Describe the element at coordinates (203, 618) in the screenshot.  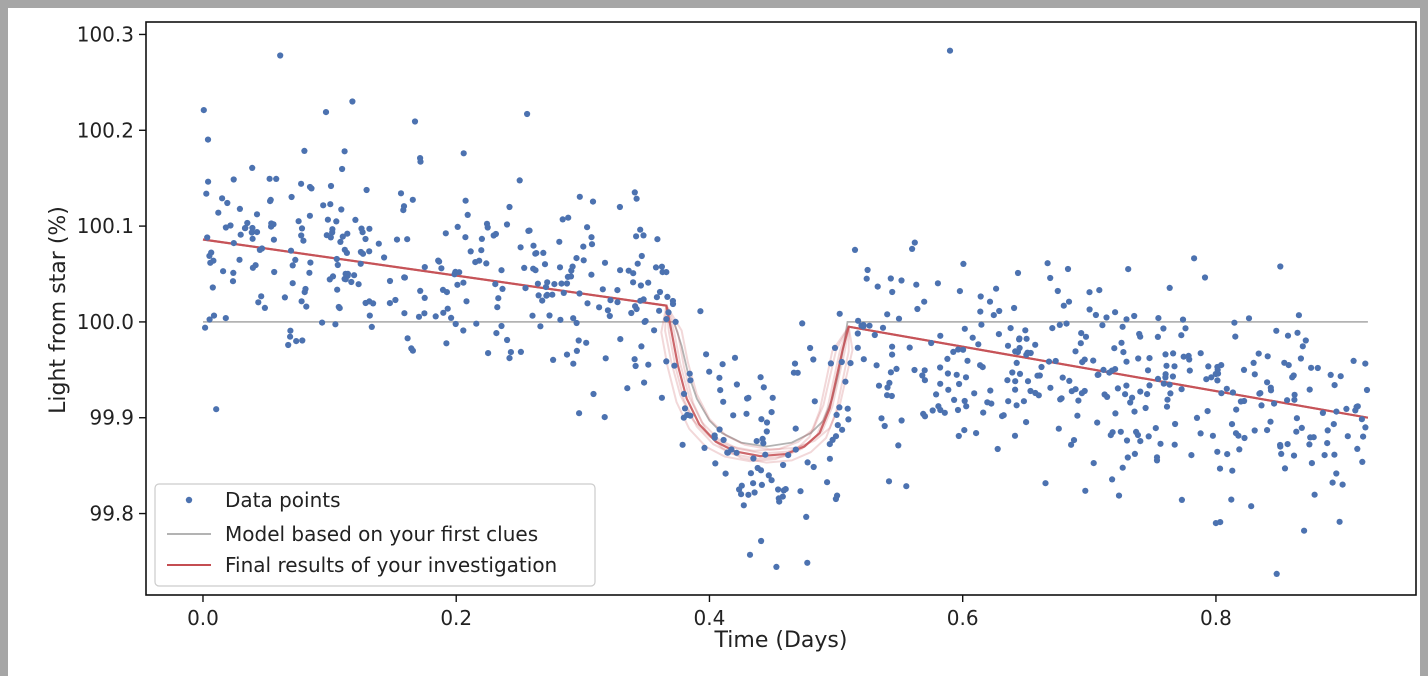
I see `x-tick-label: 0.0` at that location.